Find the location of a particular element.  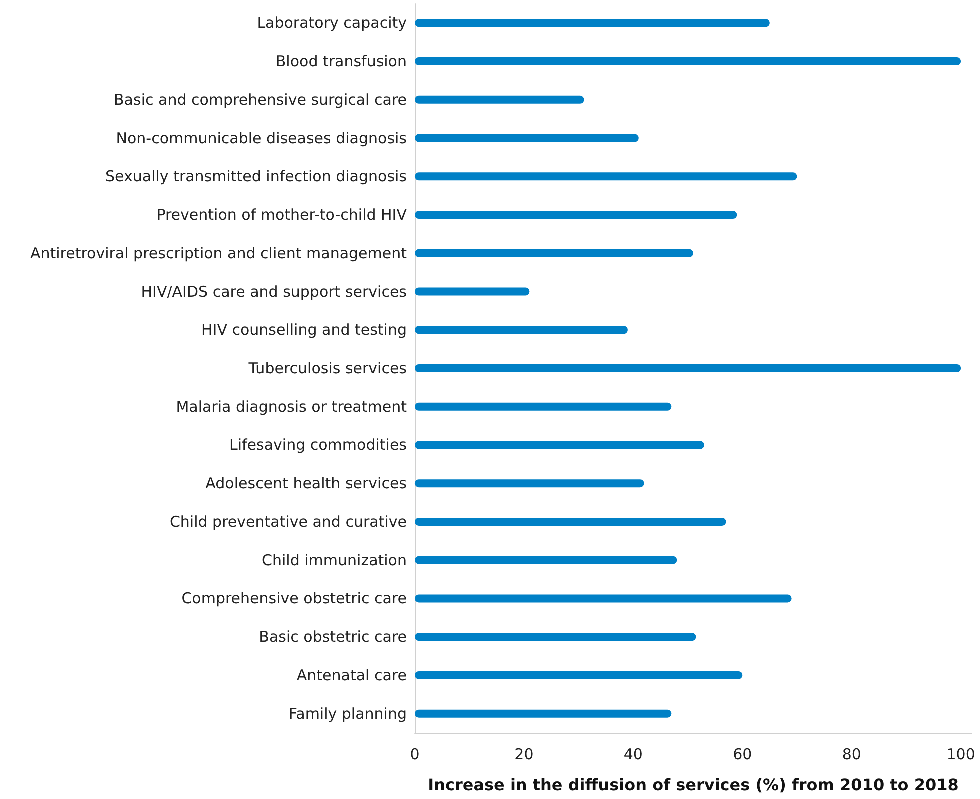

x-axis-title: Increase in the diffusion of services (%) from 2010 to 2018 is located at coordinates (693, 785).